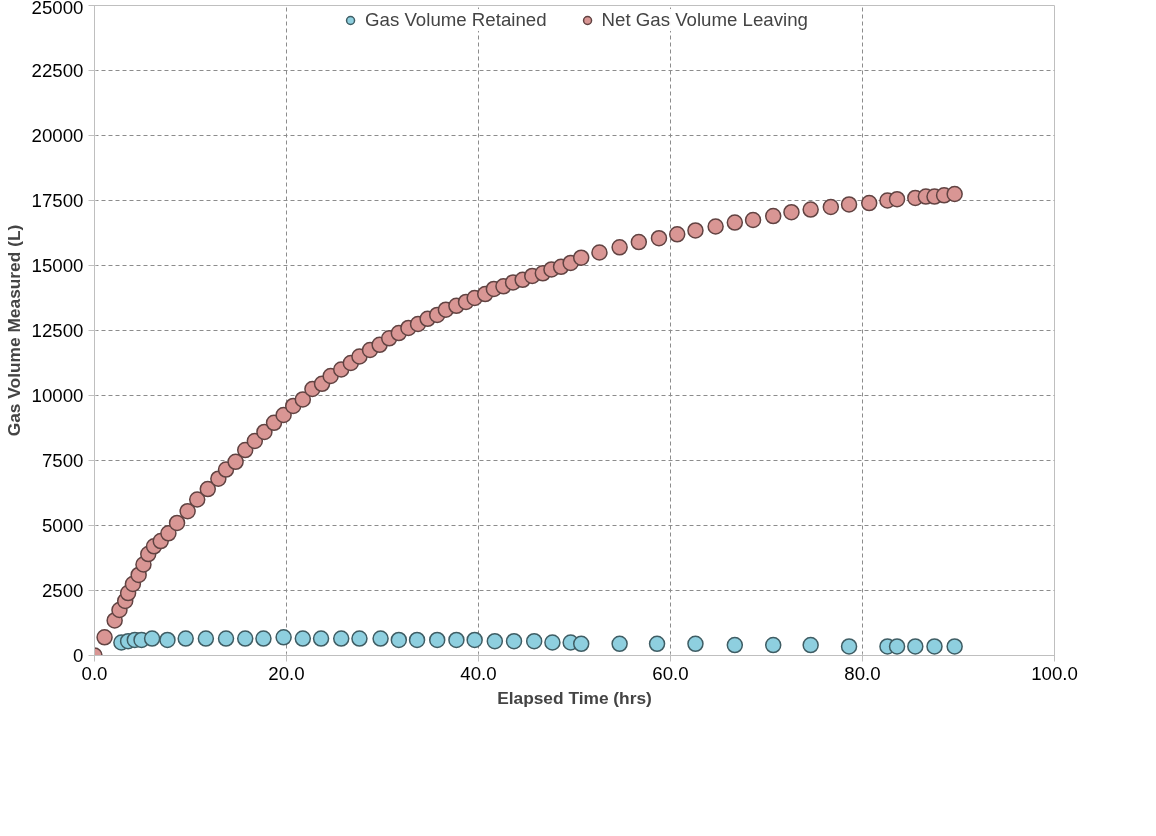  I want to click on x-tick-label: 100.0, so click(1054, 673).